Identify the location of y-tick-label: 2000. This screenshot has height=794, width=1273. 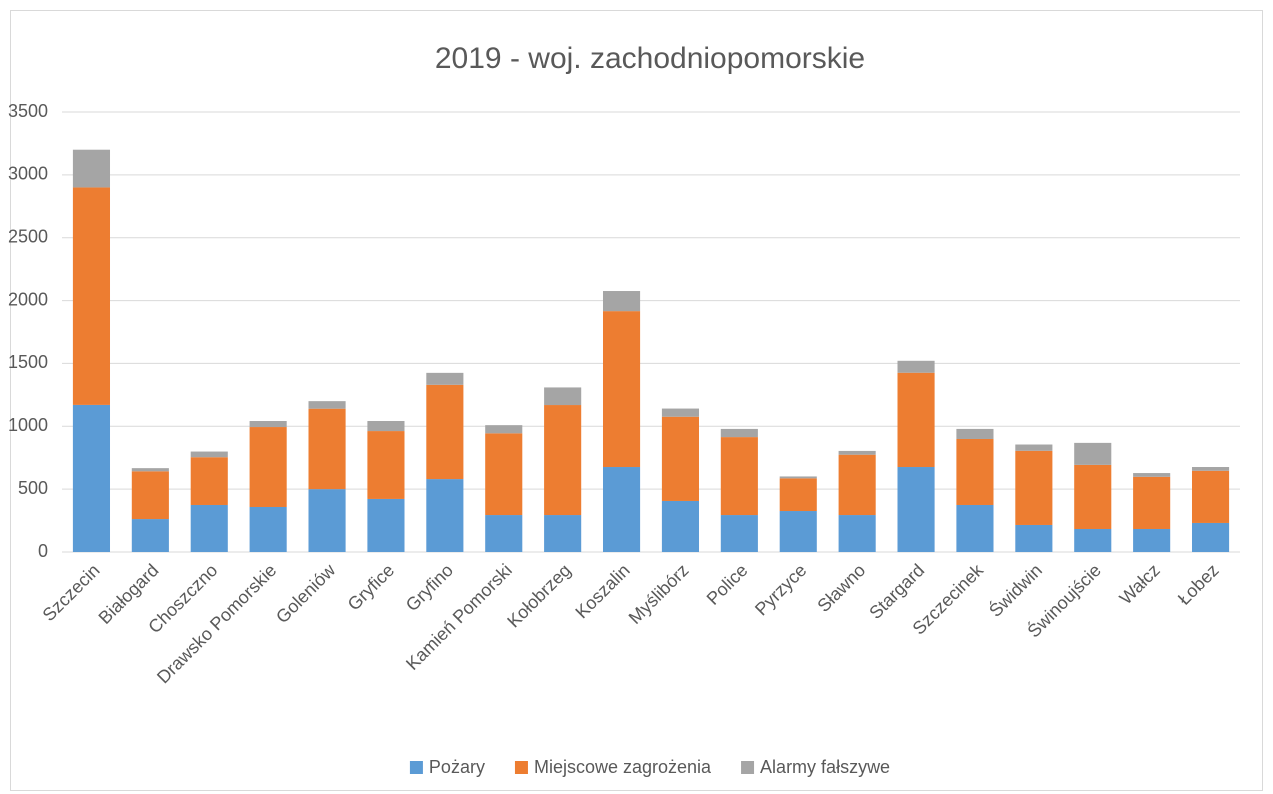
(28, 299).